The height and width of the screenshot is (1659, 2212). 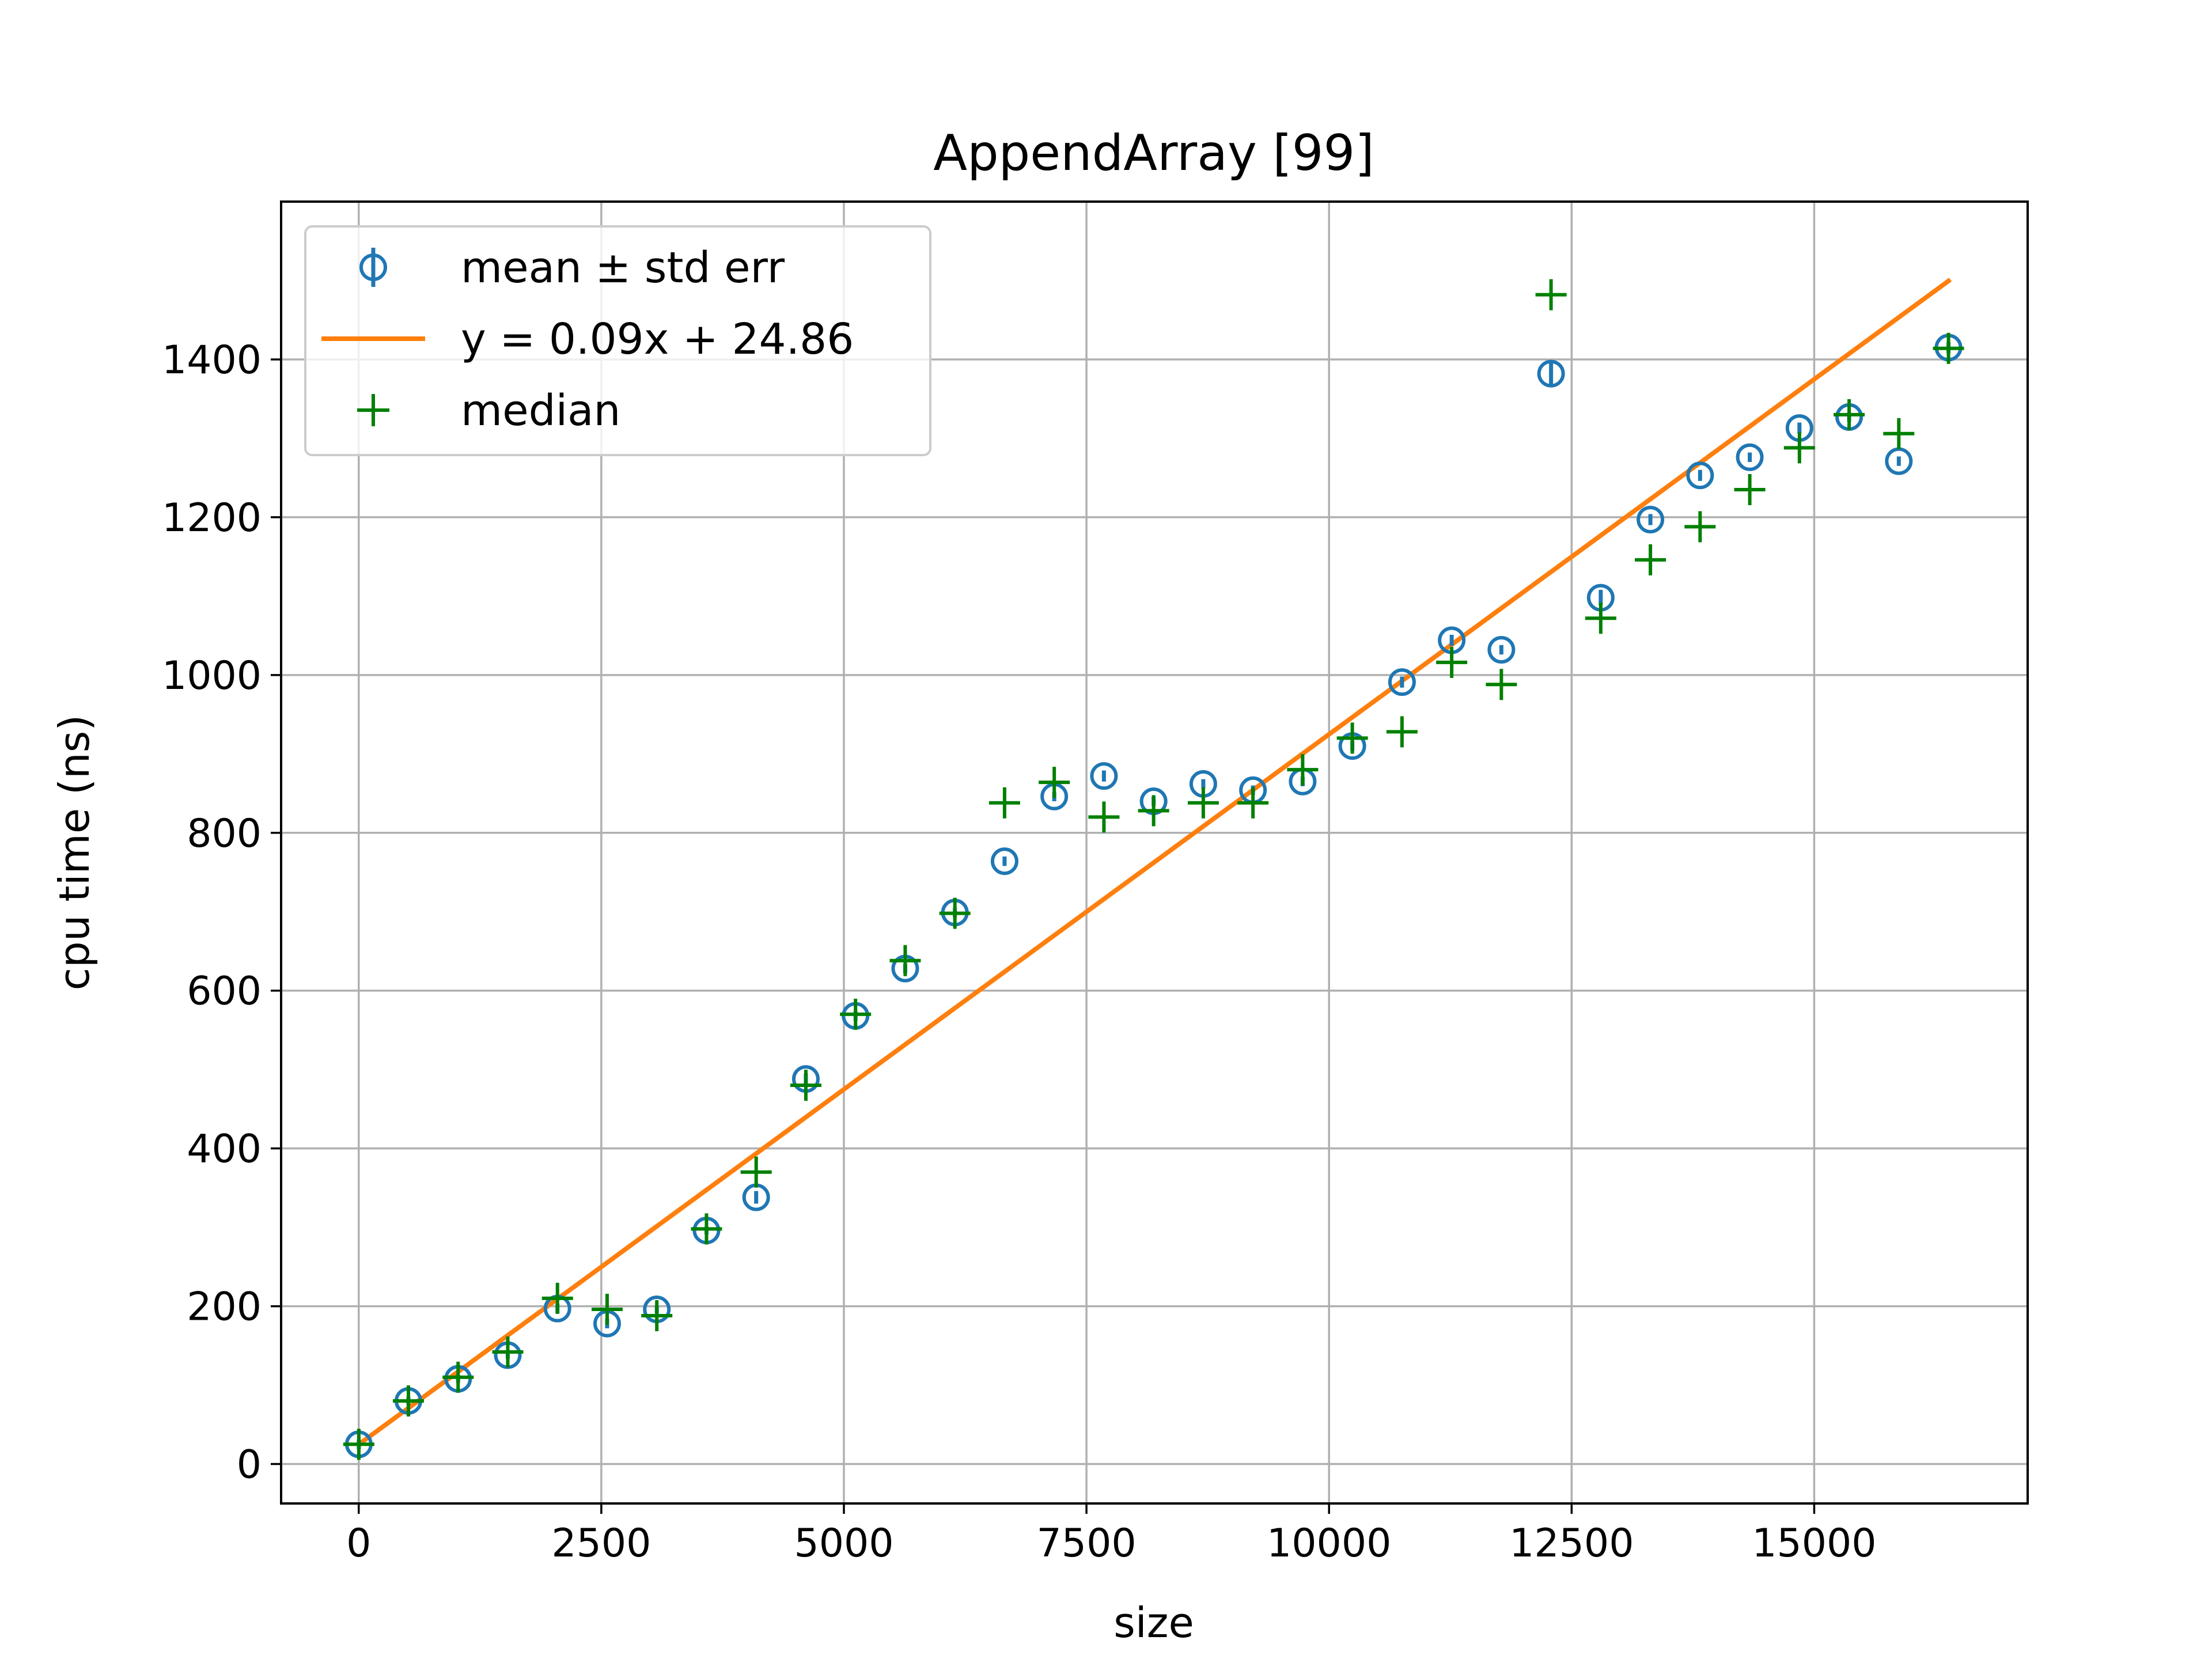 I want to click on x-tick-label: 5000, so click(x=843, y=1543).